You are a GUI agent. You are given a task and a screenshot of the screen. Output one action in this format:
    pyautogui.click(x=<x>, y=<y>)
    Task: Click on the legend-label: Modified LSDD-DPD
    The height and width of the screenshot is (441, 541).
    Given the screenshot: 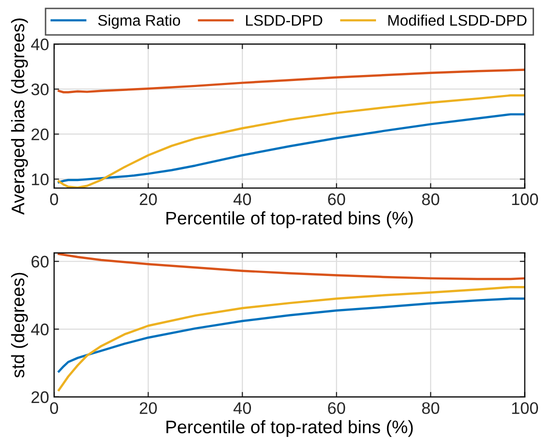 What is the action you would take?
    pyautogui.click(x=457, y=20)
    